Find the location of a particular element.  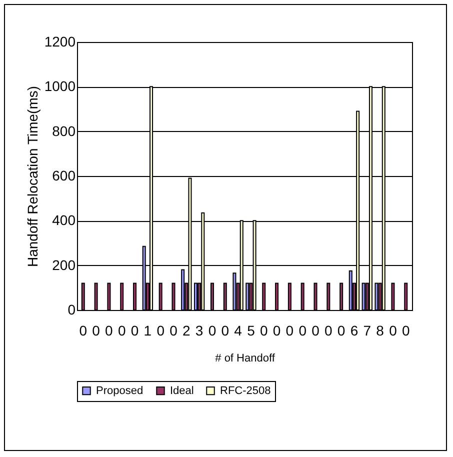

x-tick-label: 7 is located at coordinates (367, 330).